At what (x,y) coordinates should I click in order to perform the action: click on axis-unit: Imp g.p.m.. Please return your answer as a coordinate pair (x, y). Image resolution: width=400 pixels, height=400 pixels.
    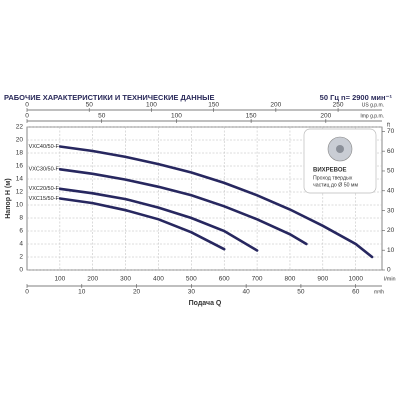
    Looking at the image, I should click on (372, 116).